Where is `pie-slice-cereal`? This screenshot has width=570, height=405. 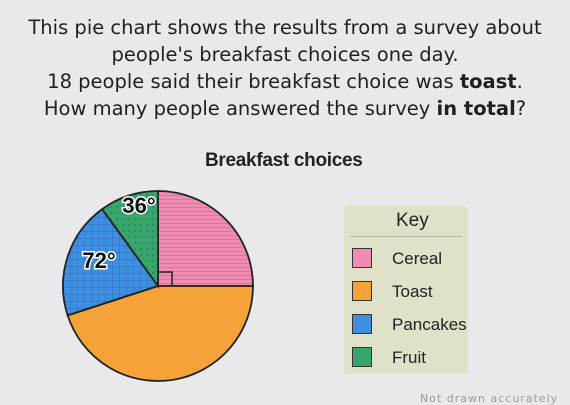
pie-slice-cereal is located at coordinates (205, 238).